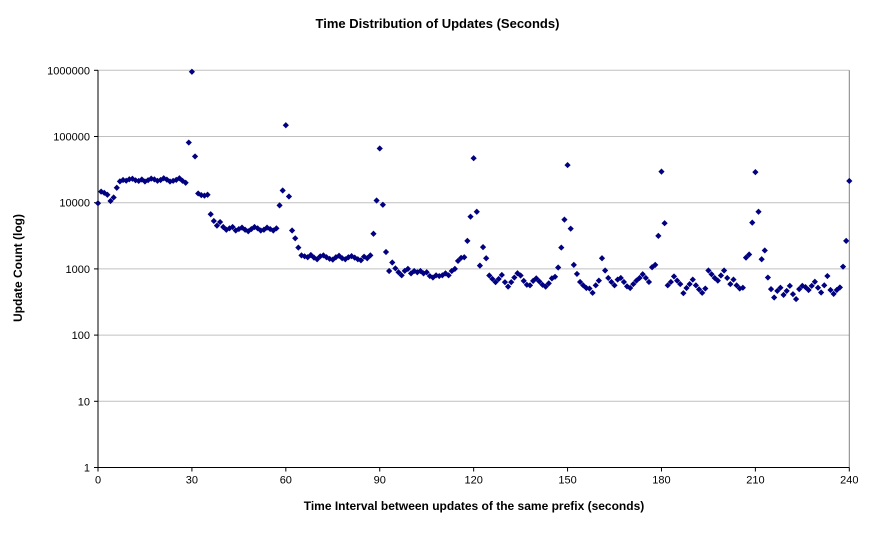  I want to click on x-tick-label: 240, so click(849, 481).